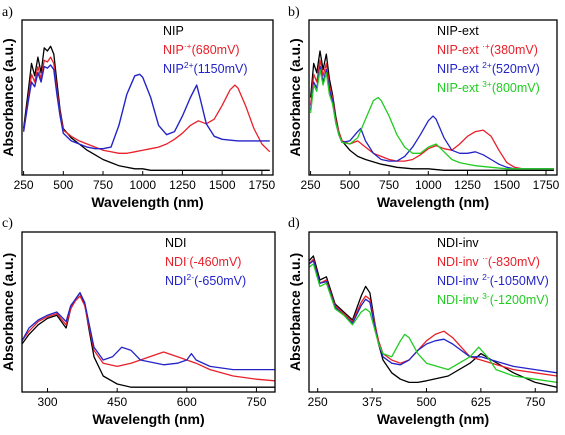 Image resolution: width=565 pixels, height=435 pixels. Describe the element at coordinates (173, 31) in the screenshot. I see `legend-entry-1: NIP` at that location.